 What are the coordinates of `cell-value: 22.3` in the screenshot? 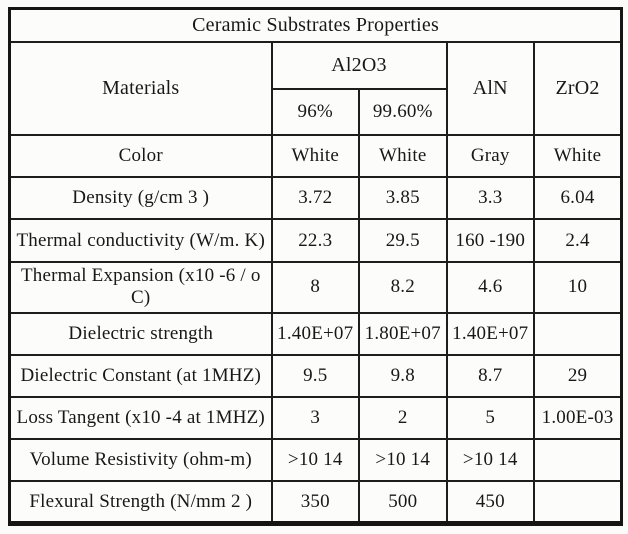 It's located at (315, 240).